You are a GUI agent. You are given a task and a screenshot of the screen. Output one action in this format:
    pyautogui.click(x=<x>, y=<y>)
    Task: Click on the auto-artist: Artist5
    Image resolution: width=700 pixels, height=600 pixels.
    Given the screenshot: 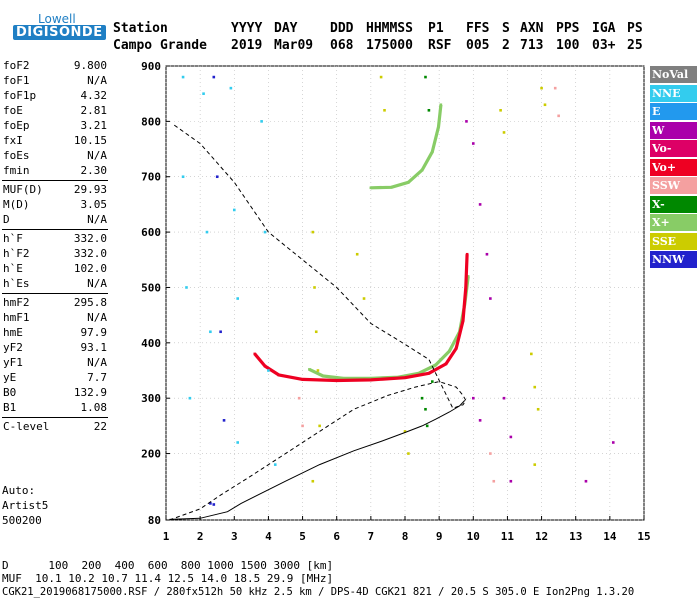 What is the action you would take?
    pyautogui.click(x=25, y=505)
    